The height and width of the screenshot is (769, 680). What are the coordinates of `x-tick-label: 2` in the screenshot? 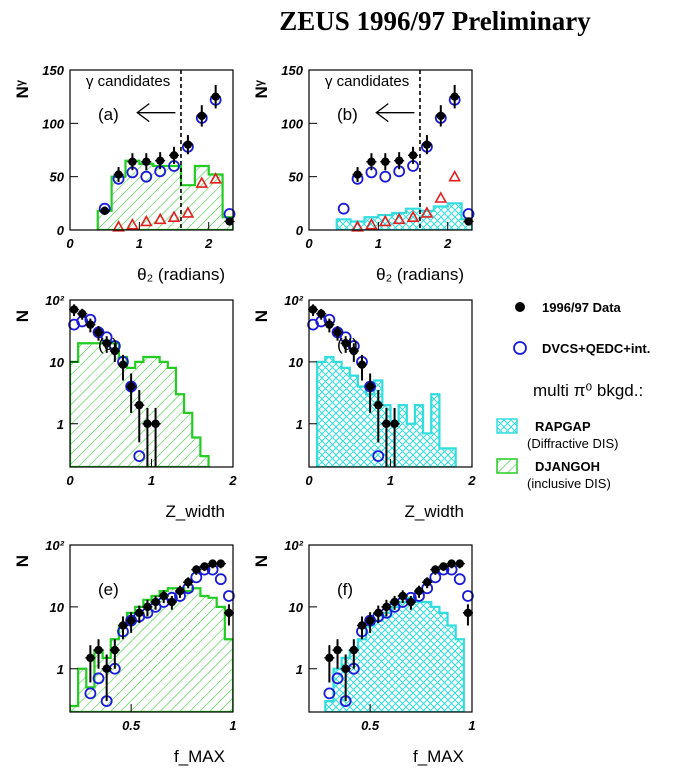 It's located at (208, 243).